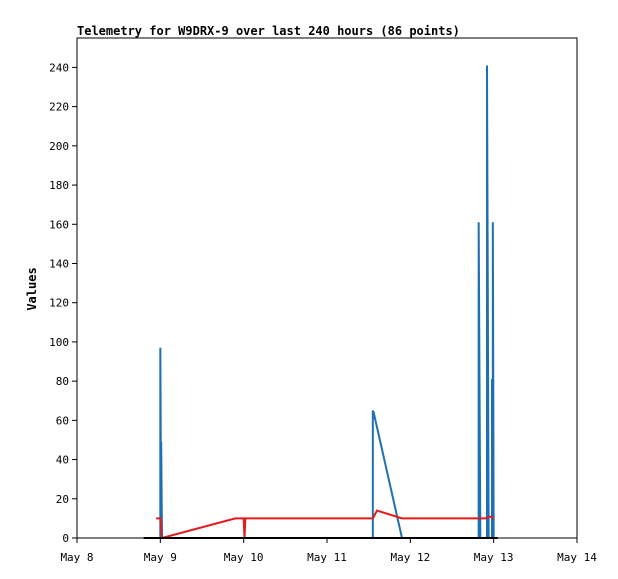 The height and width of the screenshot is (579, 618). Describe the element at coordinates (59, 263) in the screenshot. I see `y-tick-label: 140` at that location.